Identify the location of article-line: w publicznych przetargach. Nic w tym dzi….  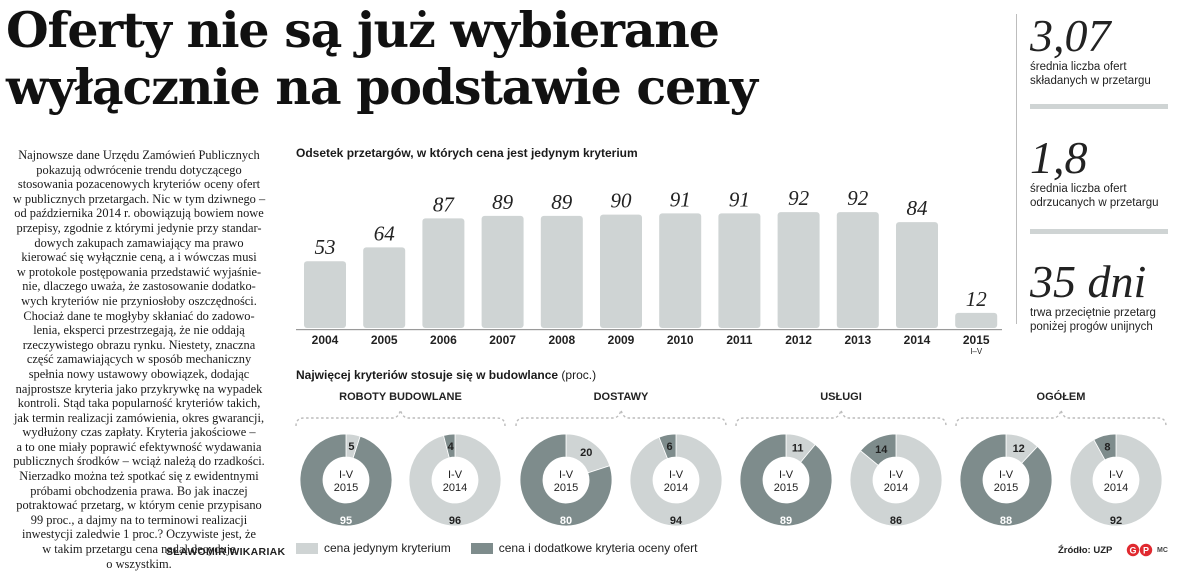
(139, 198).